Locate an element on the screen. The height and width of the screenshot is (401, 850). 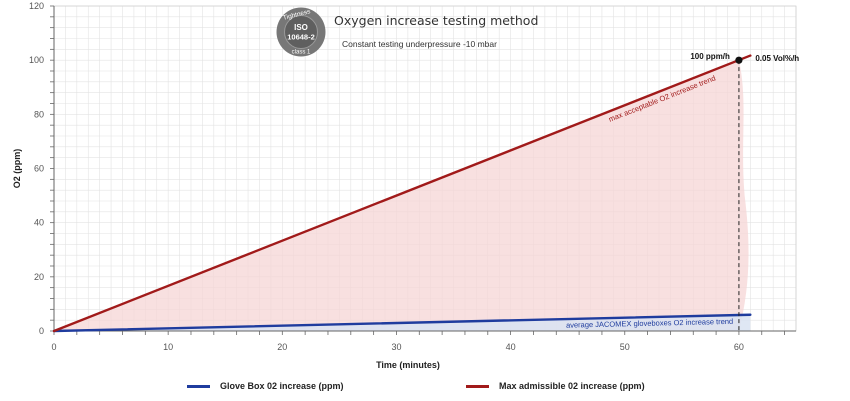
x-tick-label: 50 is located at coordinates (625, 347).